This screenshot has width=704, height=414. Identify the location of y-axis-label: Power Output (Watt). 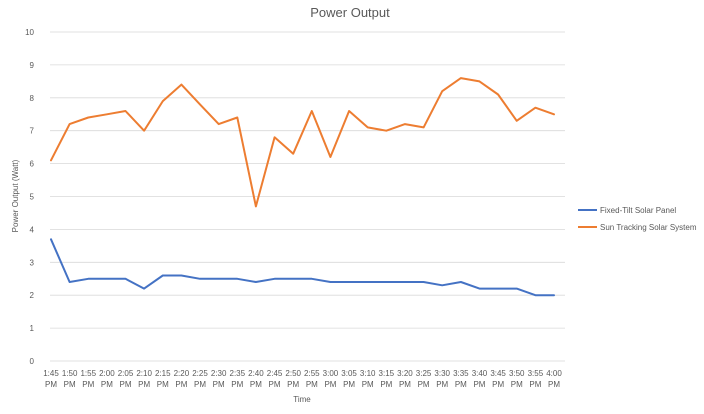
(15, 195).